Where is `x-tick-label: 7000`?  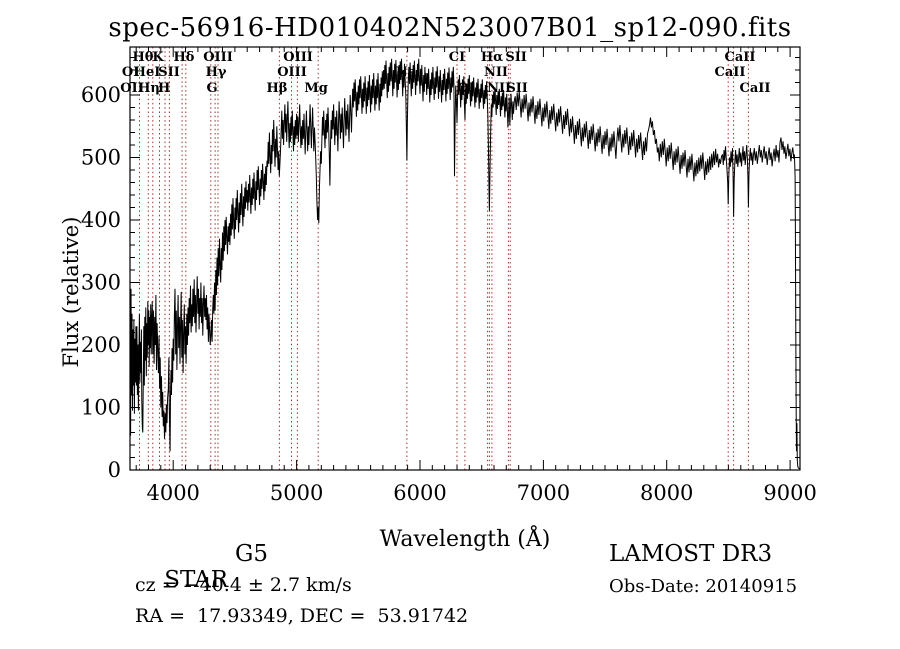
x-tick-label: 7000 is located at coordinates (543, 493).